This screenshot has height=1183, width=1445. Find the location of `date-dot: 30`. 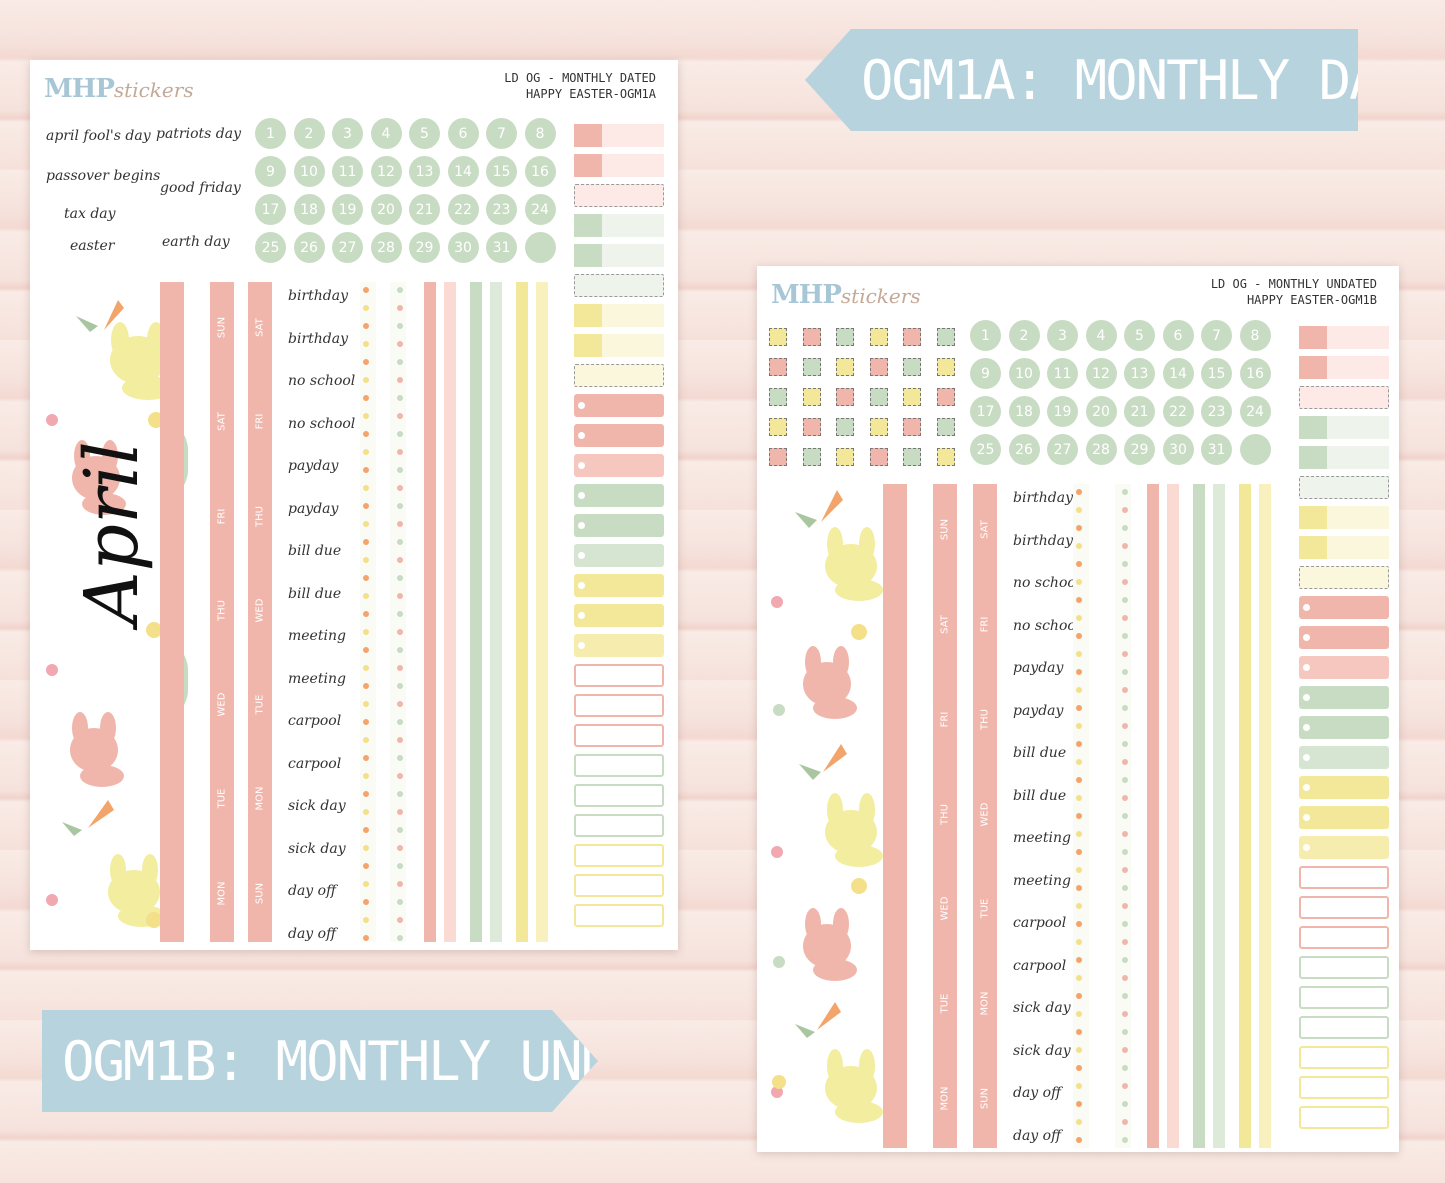

date-dot: 30 is located at coordinates (1178, 449).